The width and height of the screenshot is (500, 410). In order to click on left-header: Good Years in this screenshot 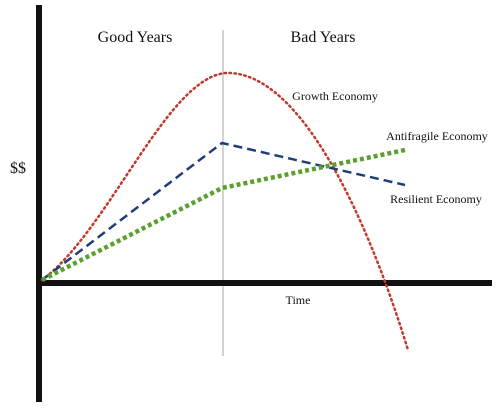, I will do `click(135, 37)`.